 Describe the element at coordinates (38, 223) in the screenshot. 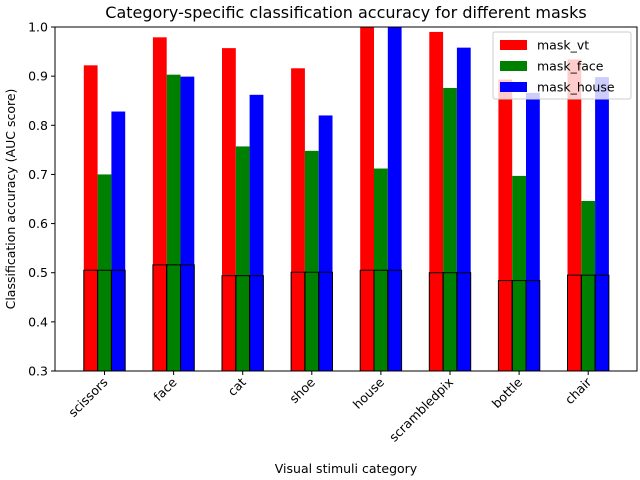

I see `y-tick-label: 0.6` at that location.